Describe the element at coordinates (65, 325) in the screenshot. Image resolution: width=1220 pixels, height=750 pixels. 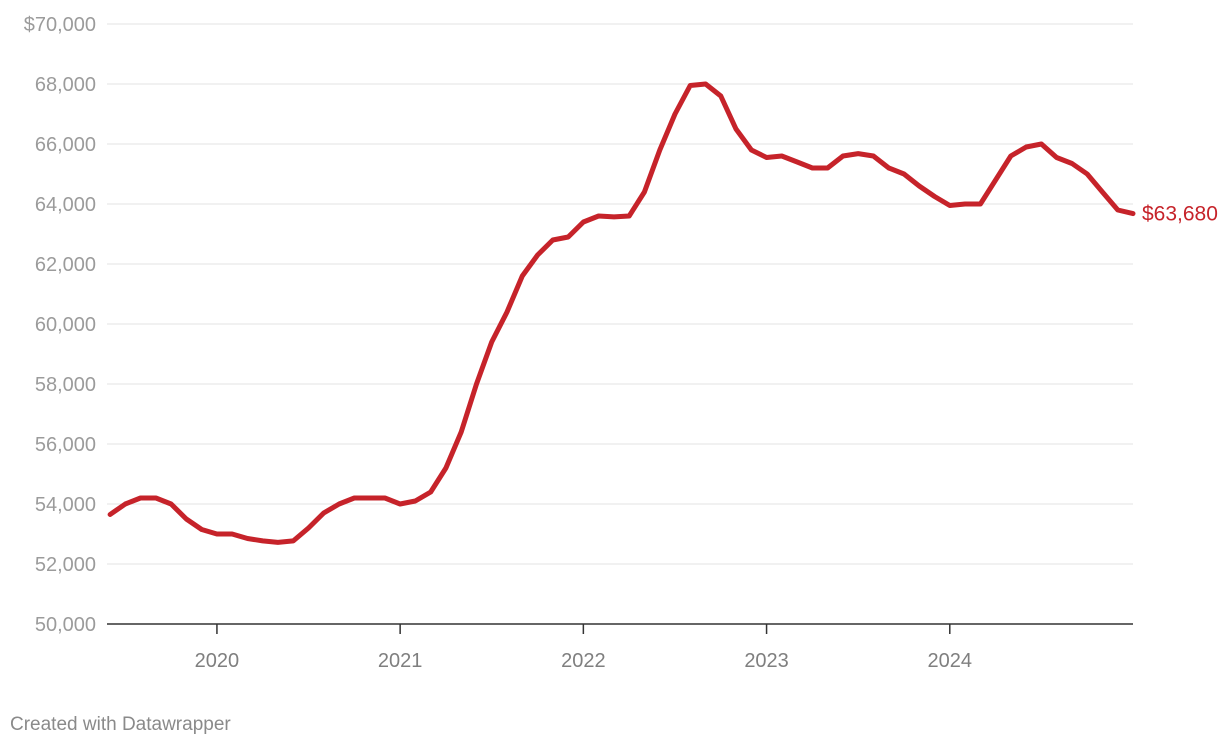
I see `y-tick-label-60000: 60,000` at that location.